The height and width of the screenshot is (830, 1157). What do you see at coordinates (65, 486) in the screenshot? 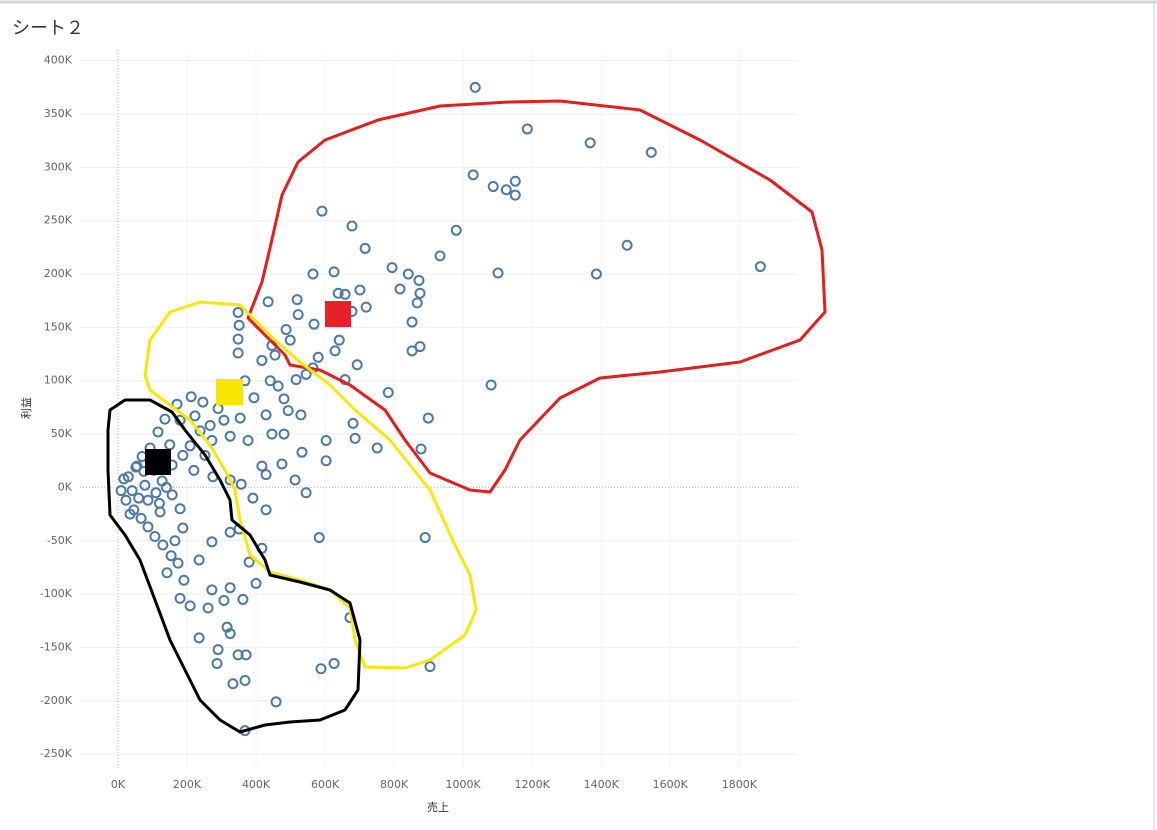
I see `y-tick-label: 0K` at bounding box center [65, 486].